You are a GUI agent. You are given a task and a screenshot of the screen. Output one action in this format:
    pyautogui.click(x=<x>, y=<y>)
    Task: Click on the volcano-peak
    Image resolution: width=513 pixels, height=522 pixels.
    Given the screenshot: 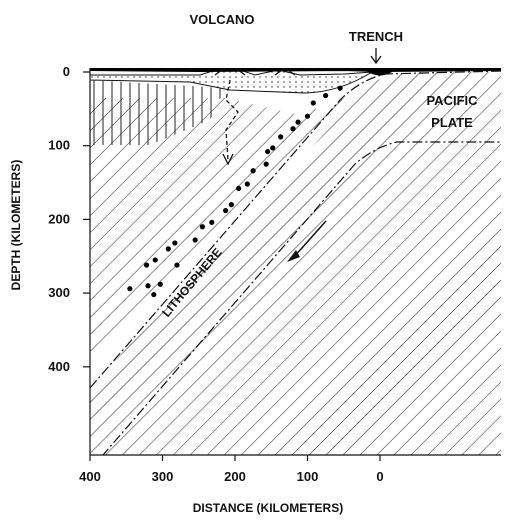 What is the action you would take?
    pyautogui.click(x=230, y=72)
    